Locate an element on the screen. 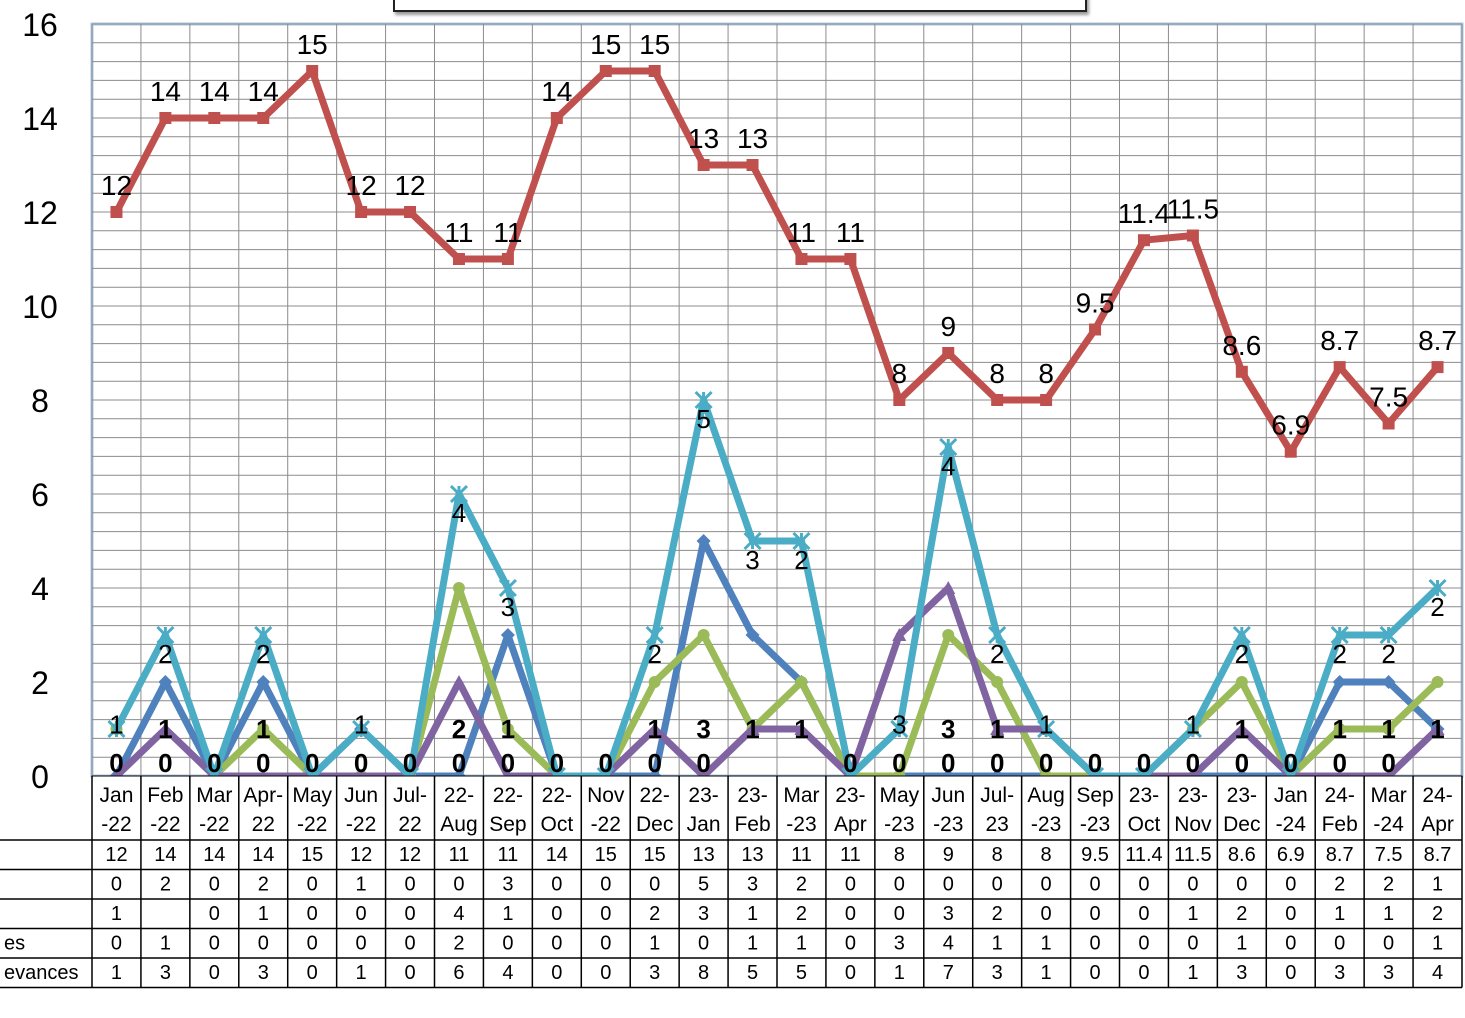 The width and height of the screenshot is (1465, 1018). table-cell: 8.7 is located at coordinates (1340, 855).